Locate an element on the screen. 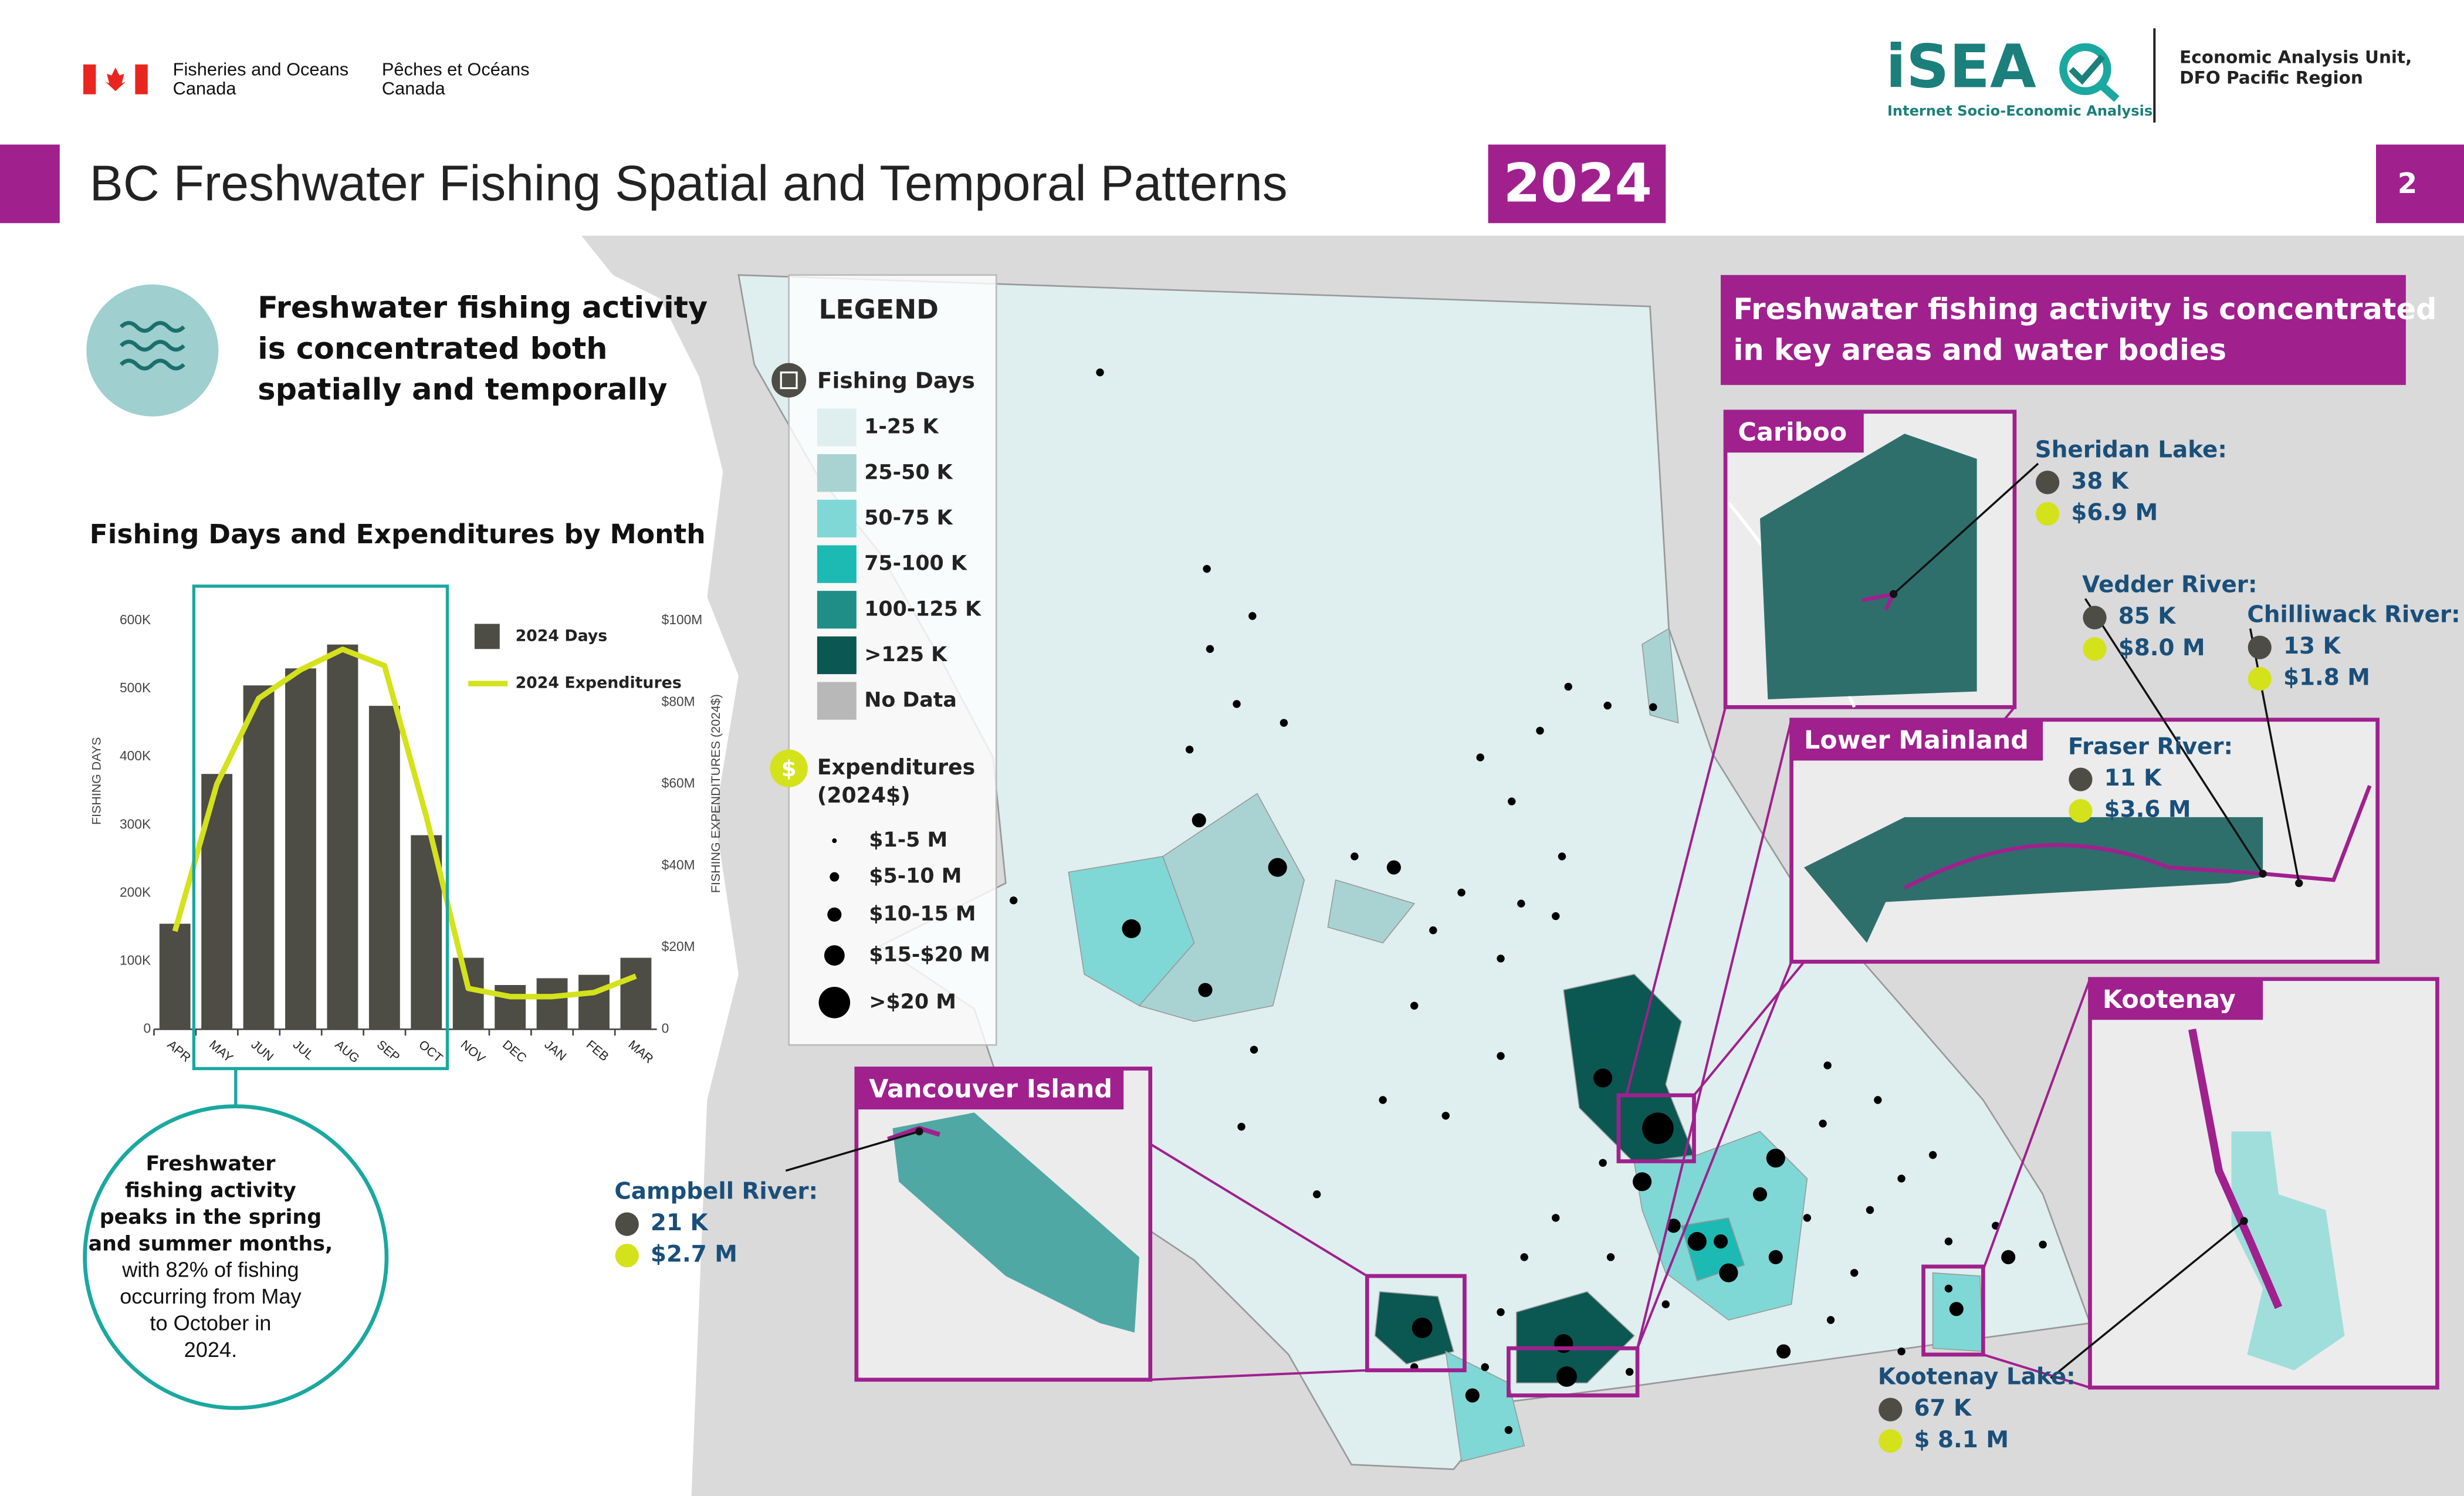 The height and width of the screenshot is (1496, 2464). callout-text: 2024. is located at coordinates (210, 1350).